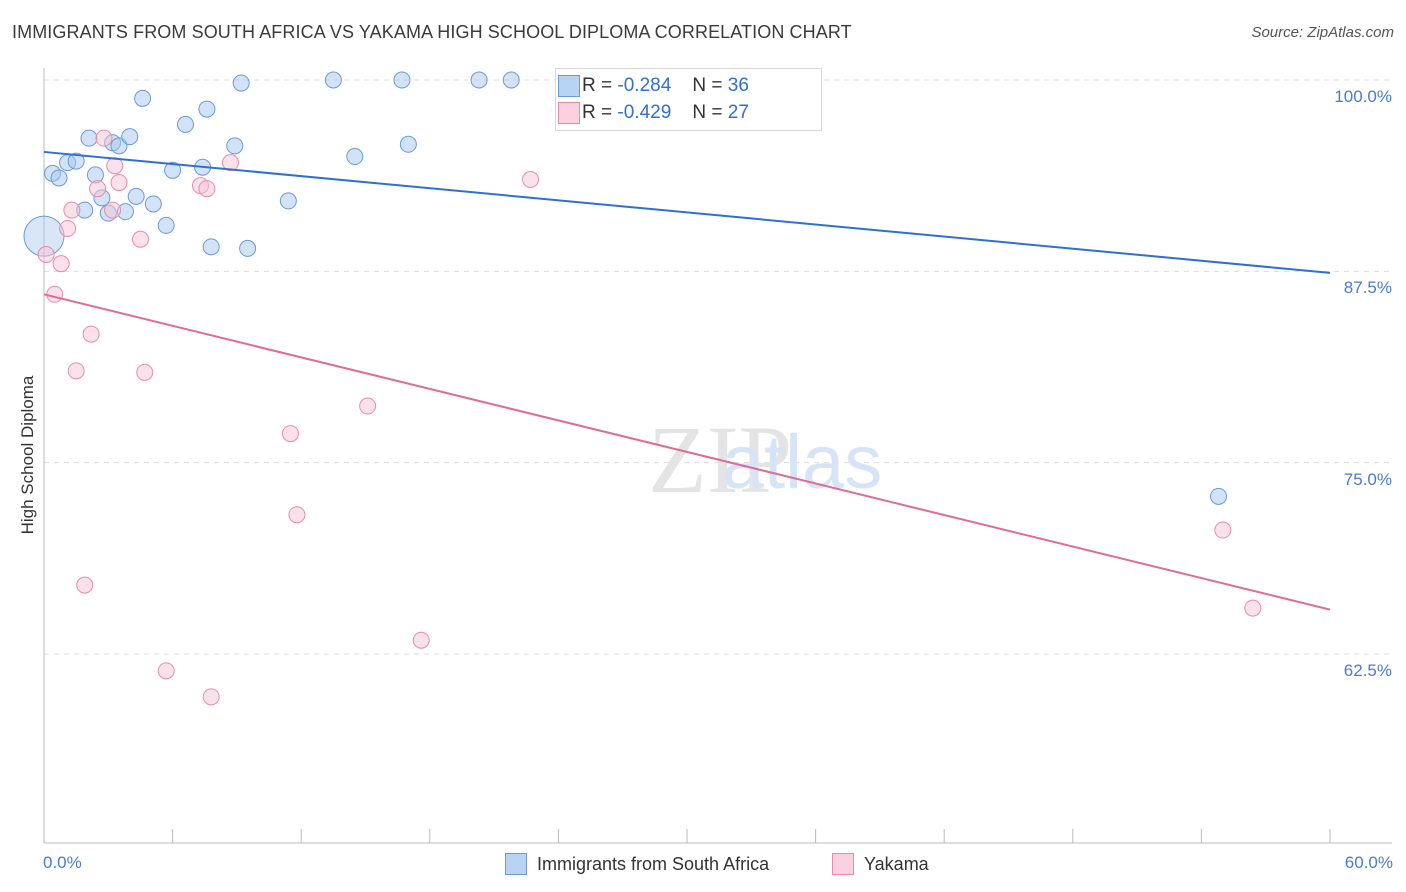  Describe the element at coordinates (687, 212) in the screenshot. I see `south-africa-trend-line` at that location.